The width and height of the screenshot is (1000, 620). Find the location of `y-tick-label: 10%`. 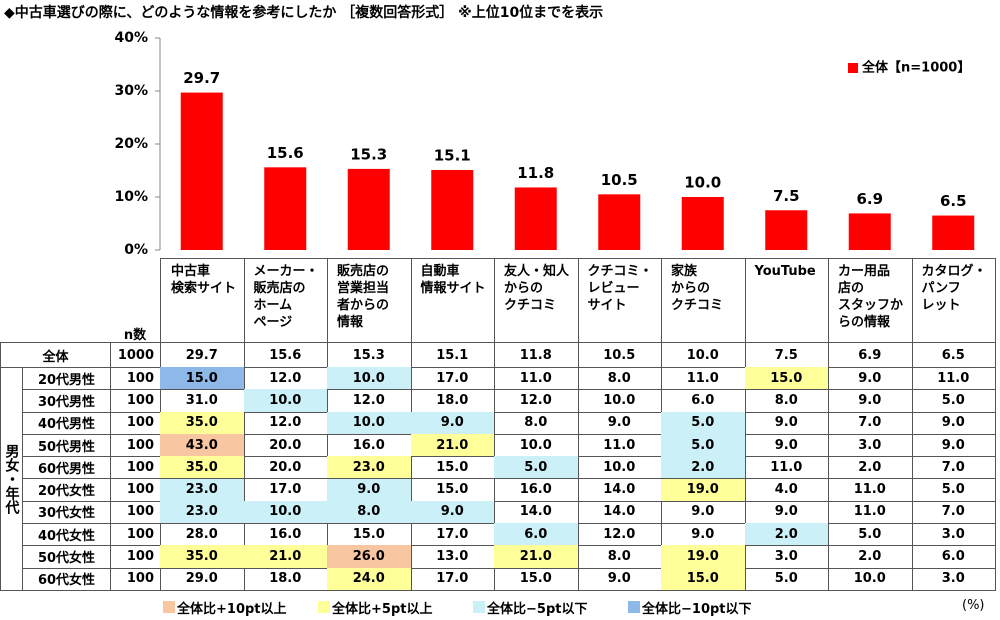

y-tick-label: 10% is located at coordinates (131, 197).